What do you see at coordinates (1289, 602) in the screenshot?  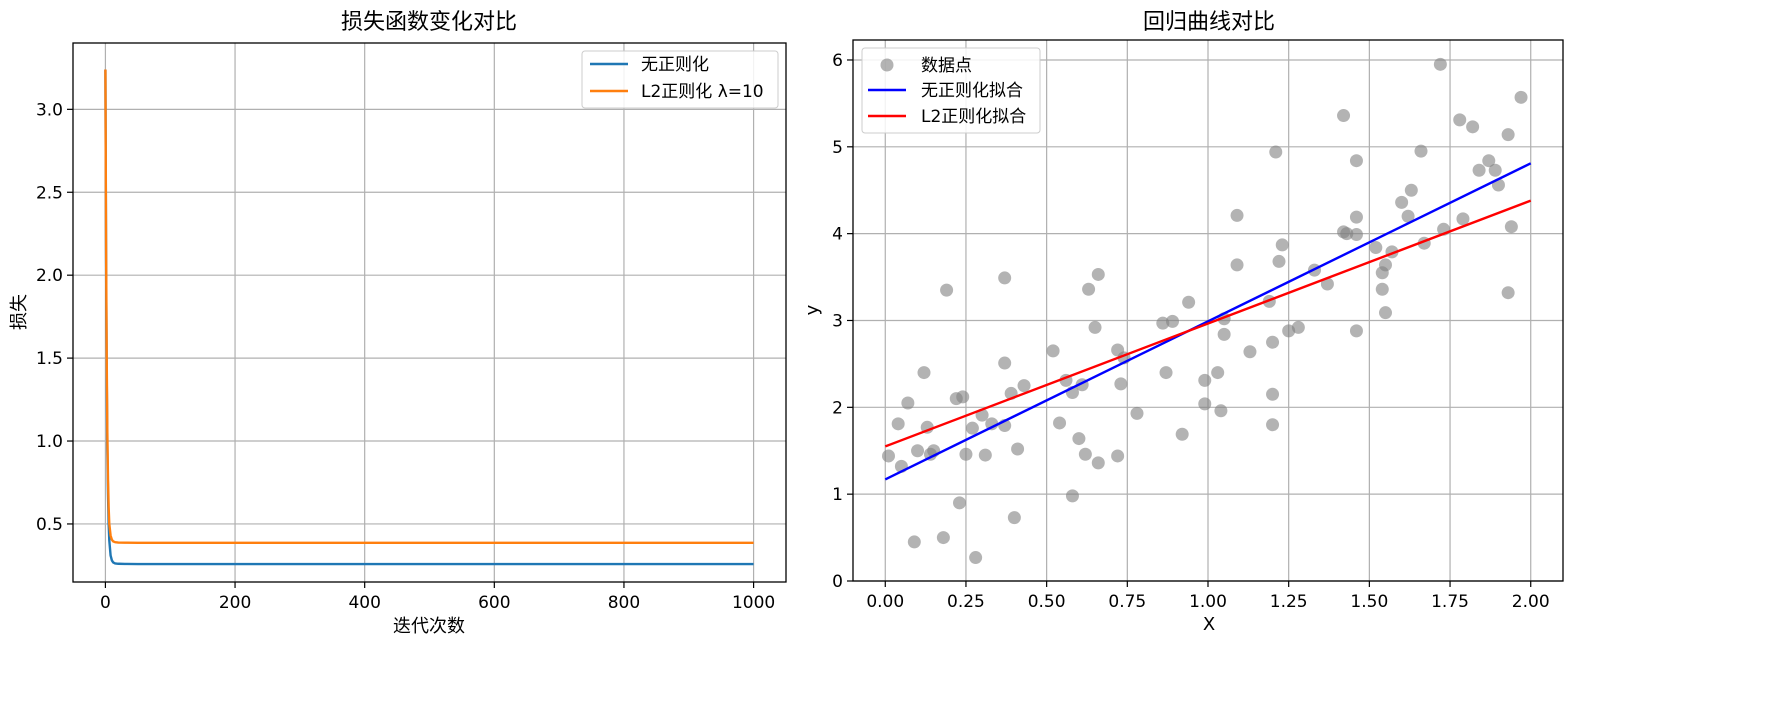 I see `regression-xtick-label: 1.25` at bounding box center [1289, 602].